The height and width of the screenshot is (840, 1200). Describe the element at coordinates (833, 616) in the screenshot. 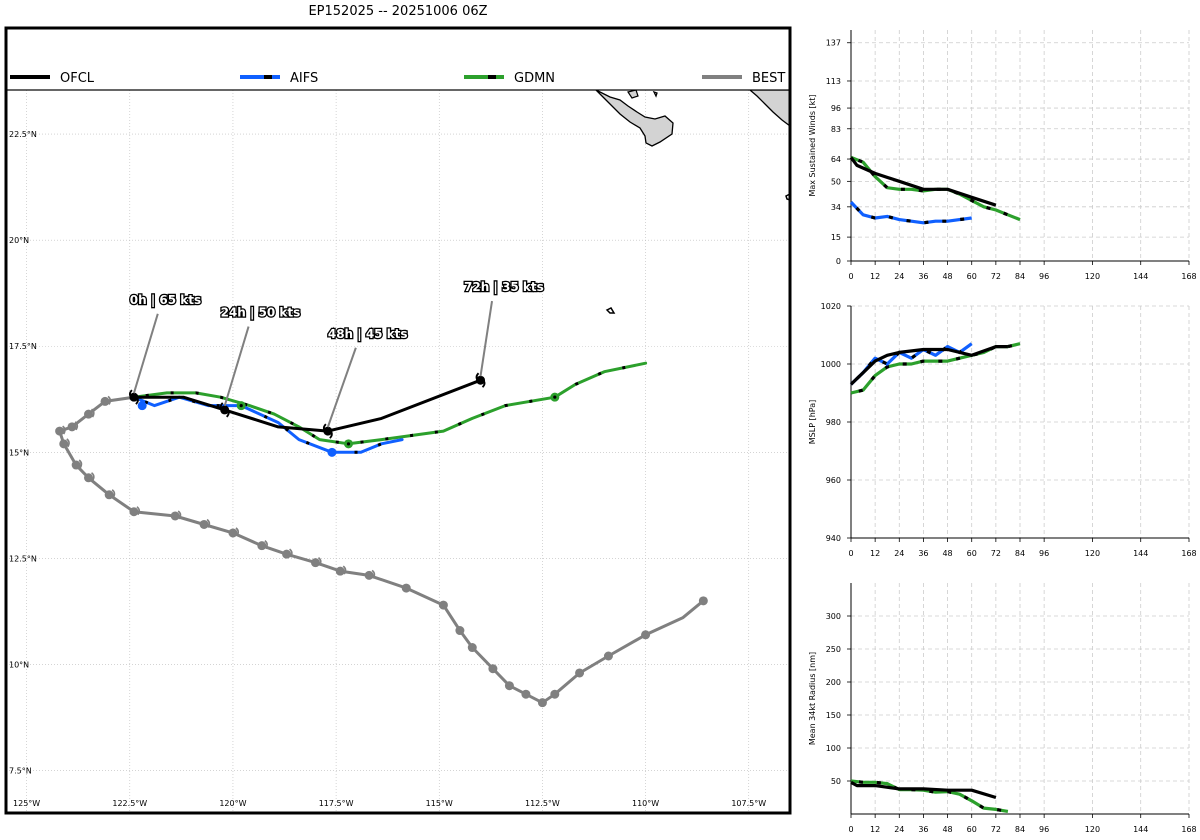

I see `y-tick-label: 300` at that location.